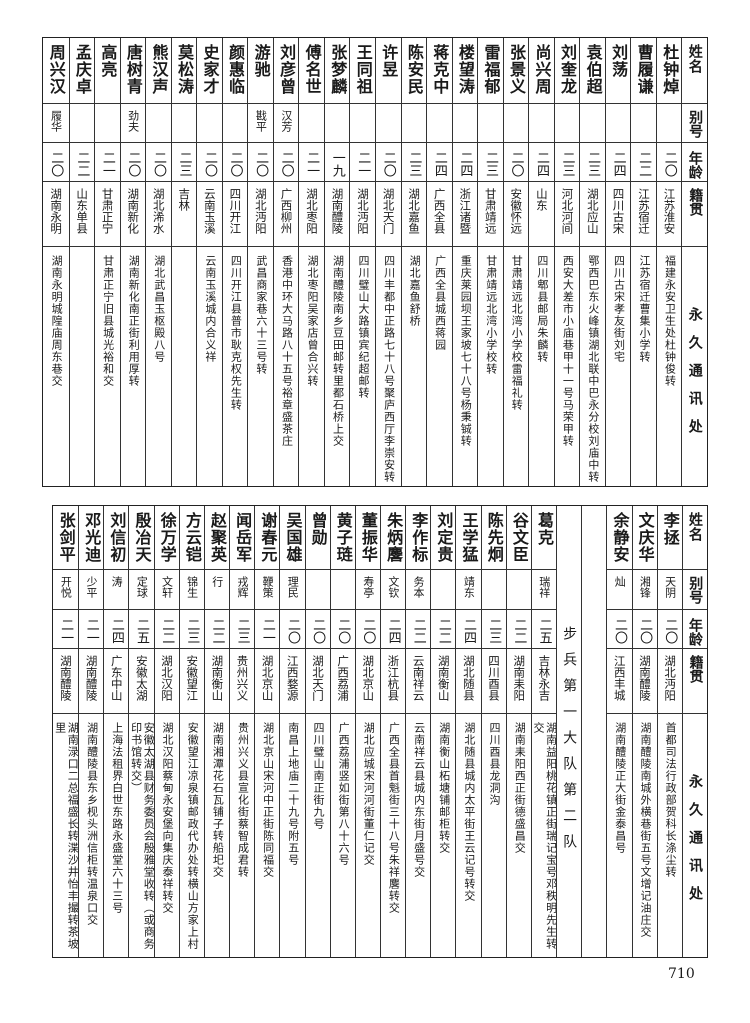 This screenshot has height=1023, width=750. Describe the element at coordinates (519, 631) in the screenshot. I see `age-text: 二二` at that location.